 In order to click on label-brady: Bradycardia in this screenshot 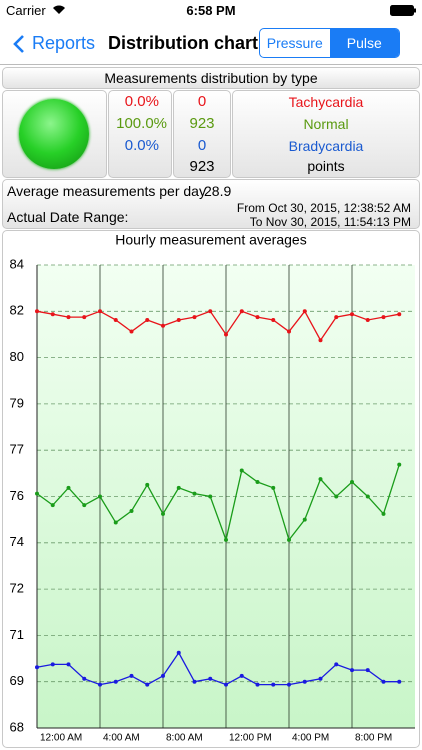, I will do `click(326, 146)`.